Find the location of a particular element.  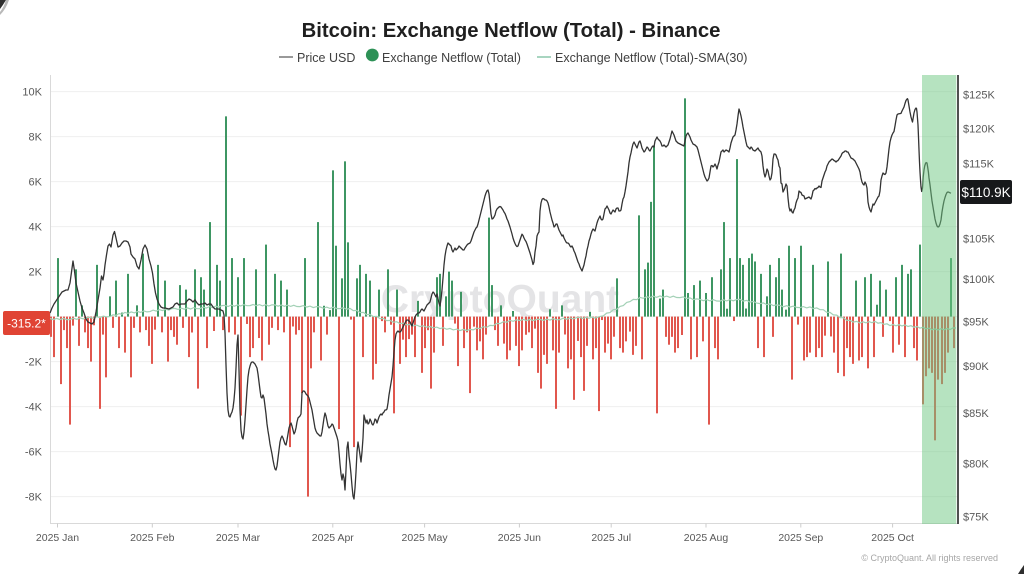

svg-text: 2025 May is located at coordinates (425, 538).